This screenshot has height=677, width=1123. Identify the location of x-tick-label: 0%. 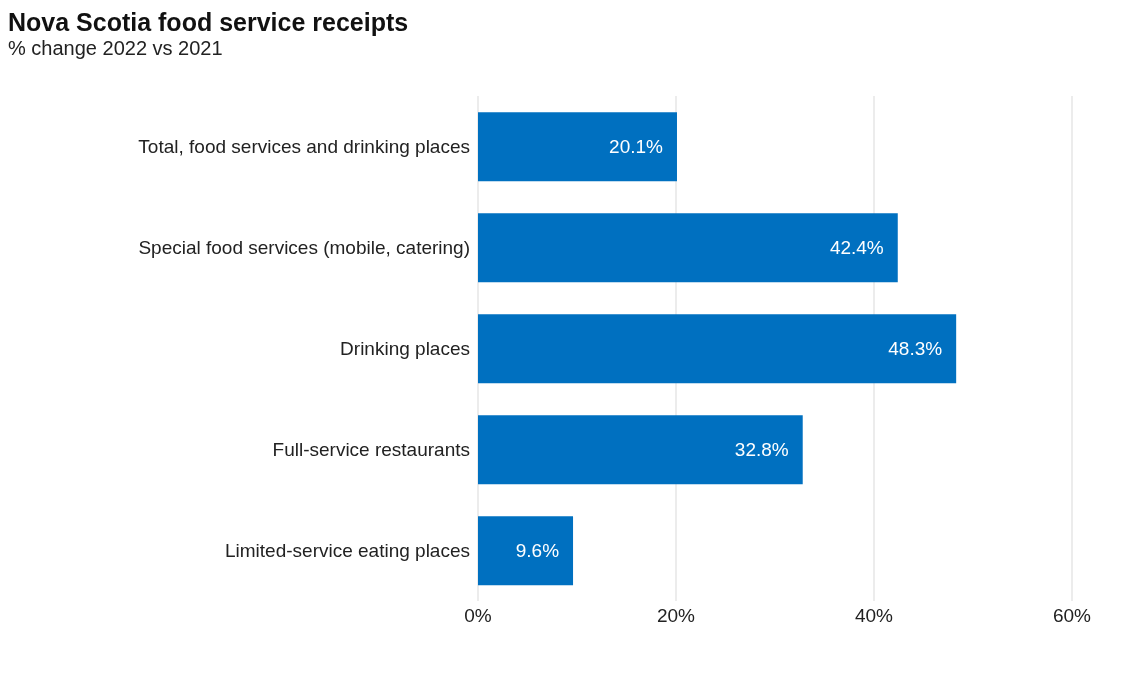
(478, 616).